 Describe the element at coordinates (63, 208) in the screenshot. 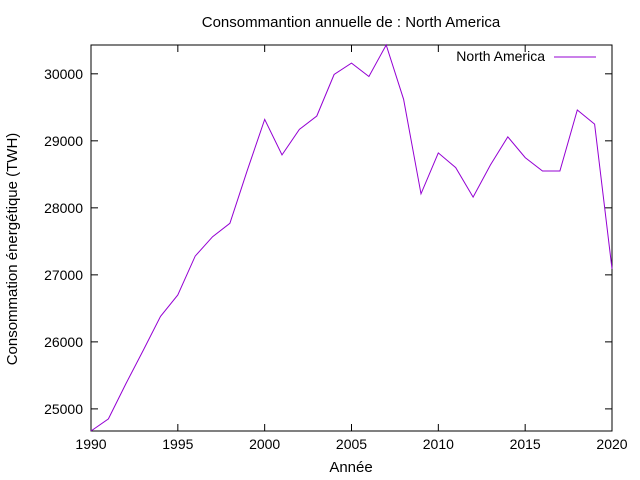

I see `y-tick-label: 28000` at that location.